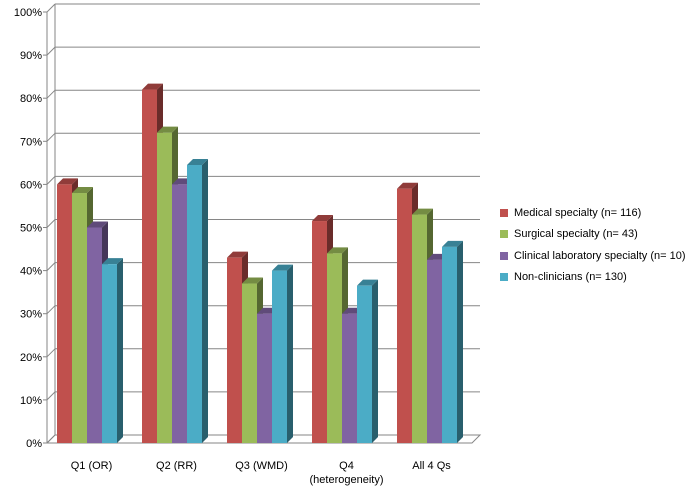 The width and height of the screenshot is (688, 490). What do you see at coordinates (34, 444) in the screenshot?
I see `y-tick-label: 0%` at bounding box center [34, 444].